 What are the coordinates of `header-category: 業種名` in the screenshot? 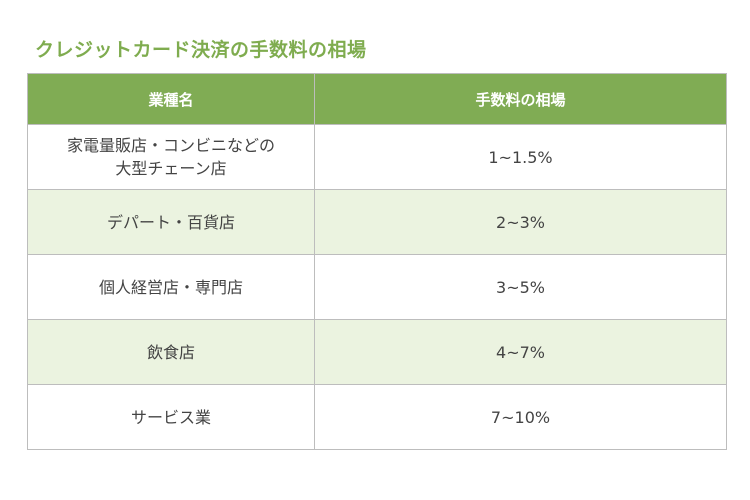 It's located at (171, 99).